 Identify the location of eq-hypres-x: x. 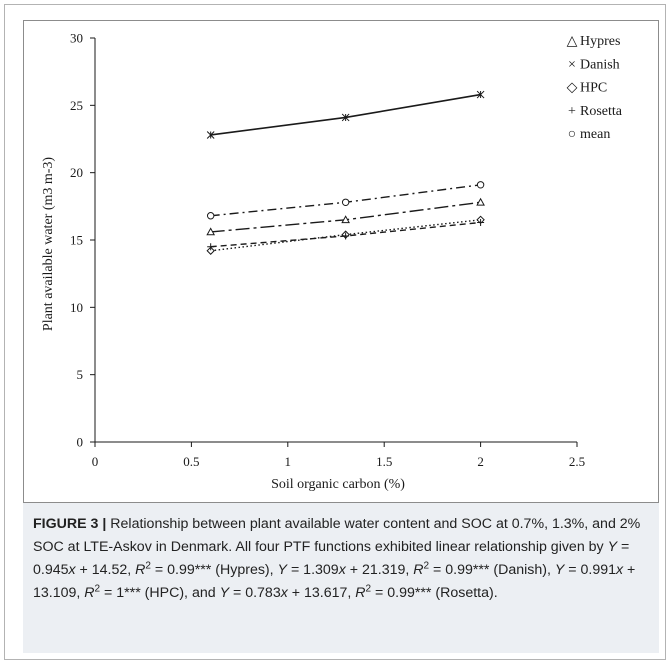
(72, 570).